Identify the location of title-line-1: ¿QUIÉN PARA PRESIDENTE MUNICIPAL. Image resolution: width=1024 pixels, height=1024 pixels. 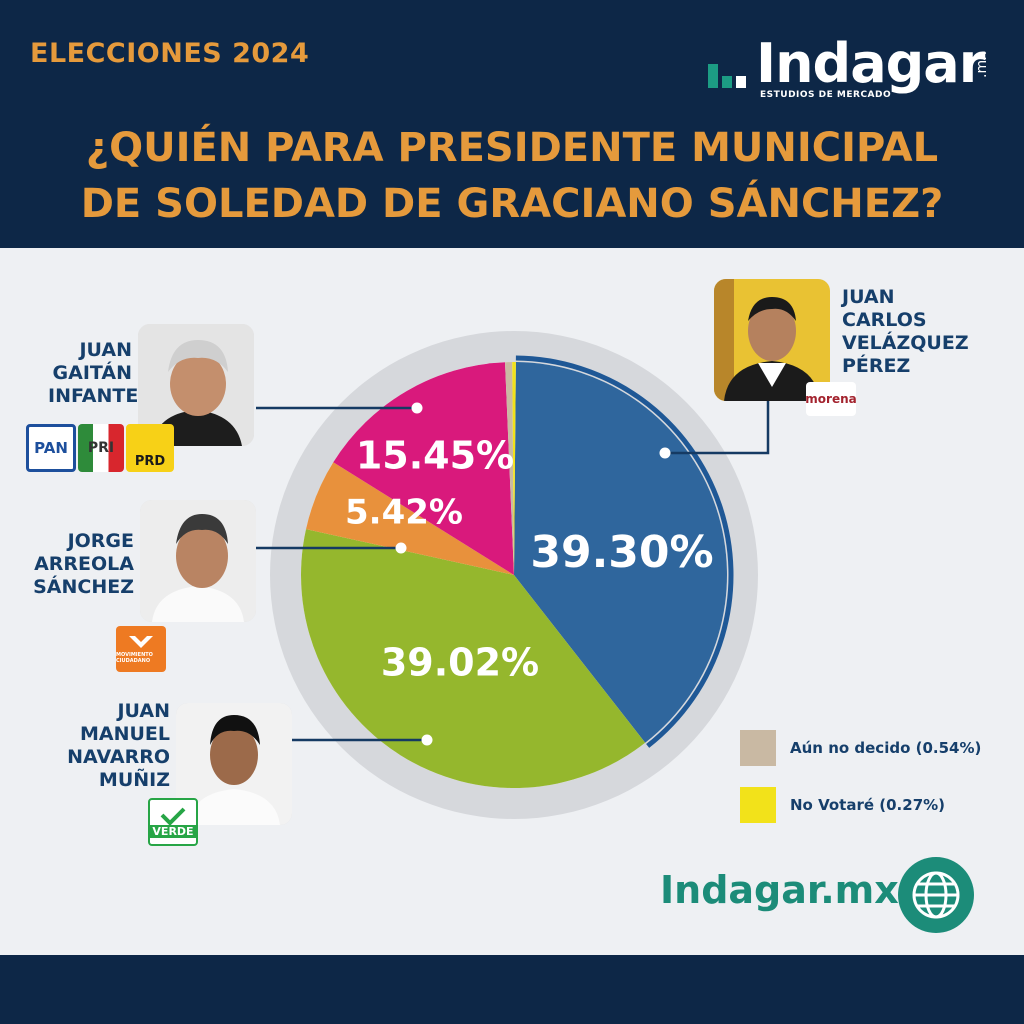
(512, 148).